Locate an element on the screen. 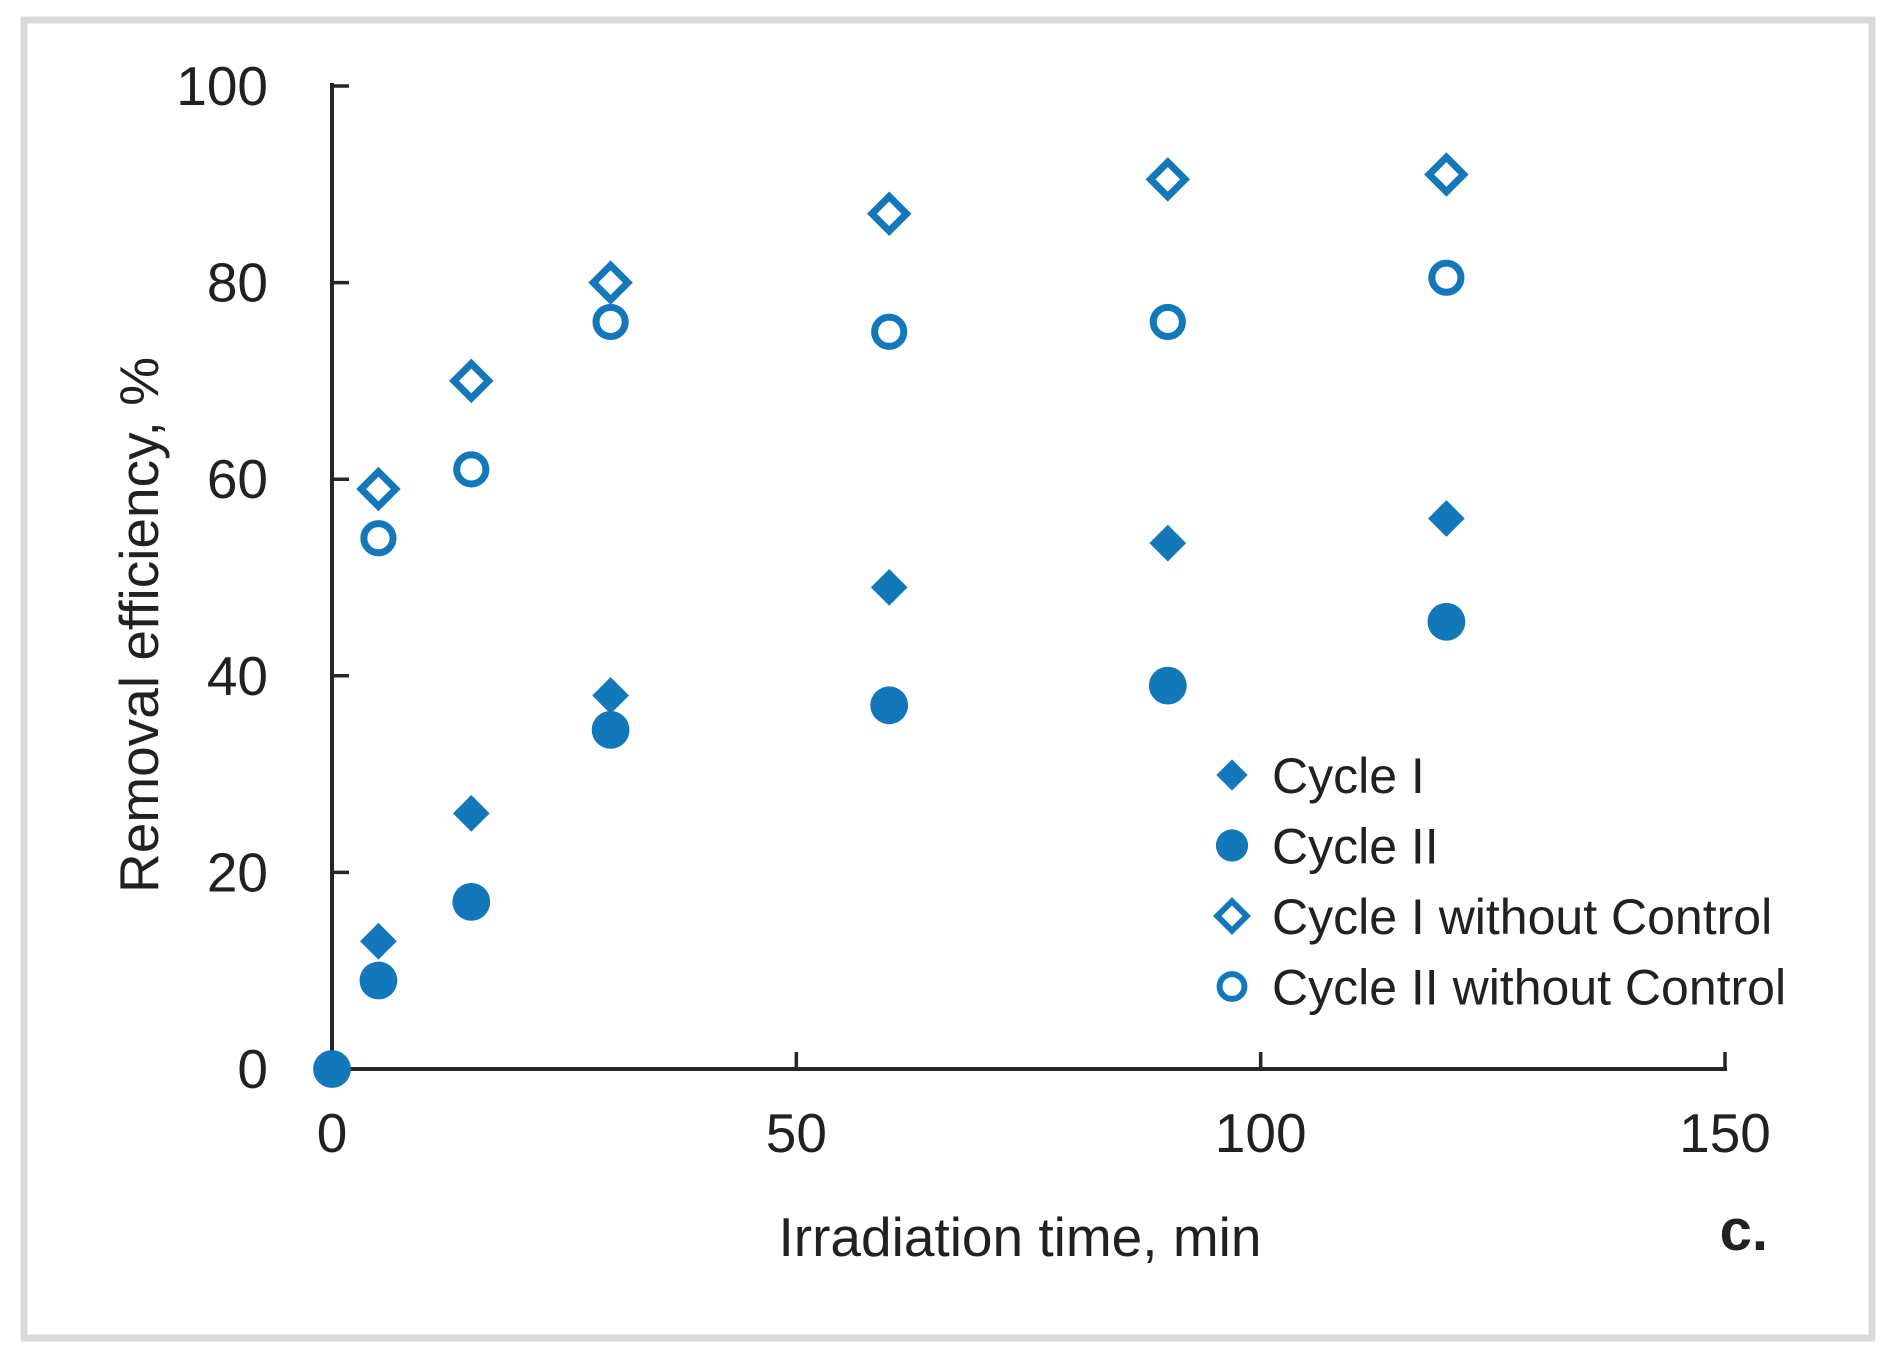 The height and width of the screenshot is (1365, 1896). legend-label: Cycle I is located at coordinates (1348, 776).